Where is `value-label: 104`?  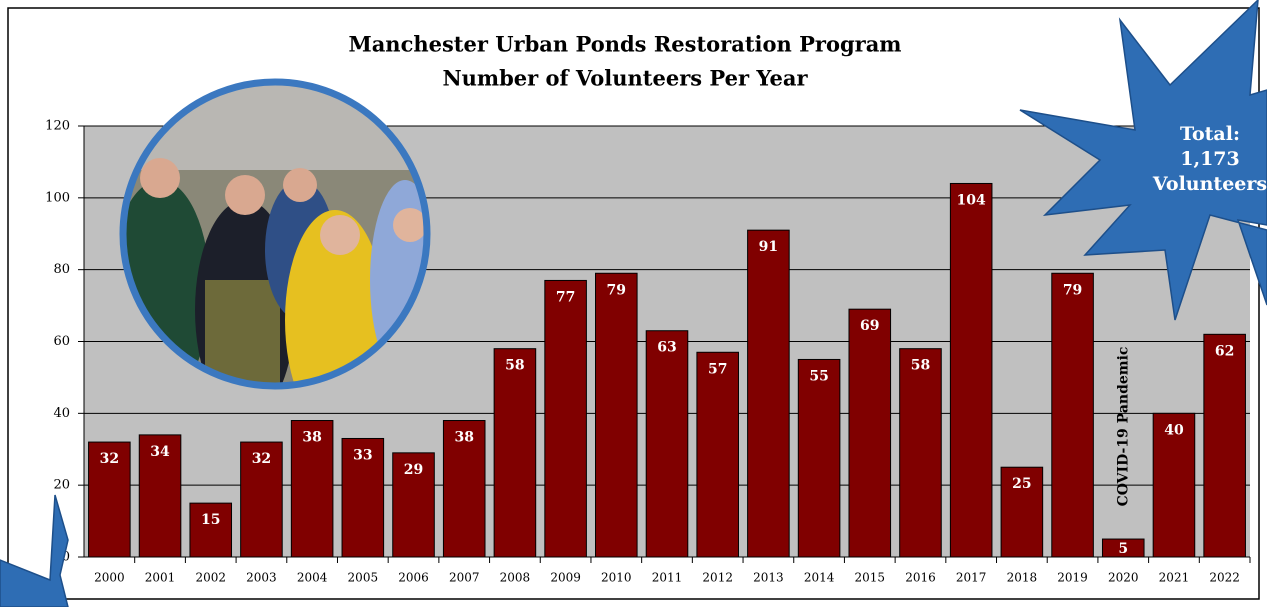
value-label: 104 is located at coordinates (971, 200).